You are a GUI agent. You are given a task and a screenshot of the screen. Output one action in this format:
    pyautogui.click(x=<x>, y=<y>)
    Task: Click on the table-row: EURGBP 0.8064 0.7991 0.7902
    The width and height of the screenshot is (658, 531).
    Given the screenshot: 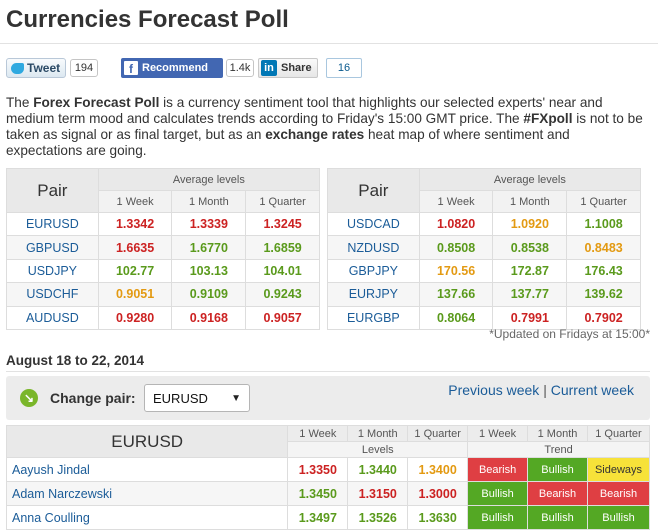 What is the action you would take?
    pyautogui.click(x=484, y=317)
    